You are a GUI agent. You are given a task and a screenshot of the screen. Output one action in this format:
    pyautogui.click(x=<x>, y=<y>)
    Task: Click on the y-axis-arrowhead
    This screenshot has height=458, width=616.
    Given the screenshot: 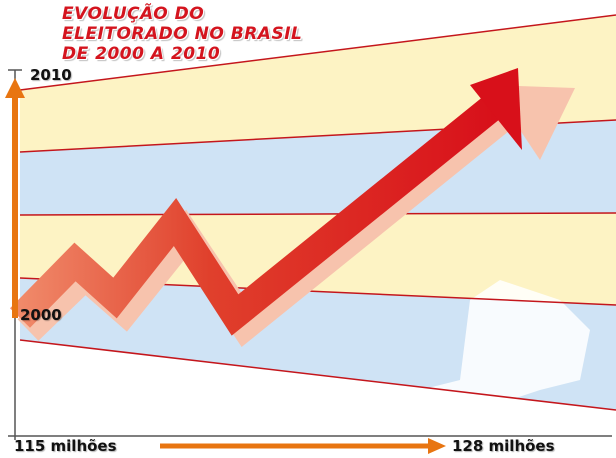 What is the action you would take?
    pyautogui.click(x=15, y=88)
    